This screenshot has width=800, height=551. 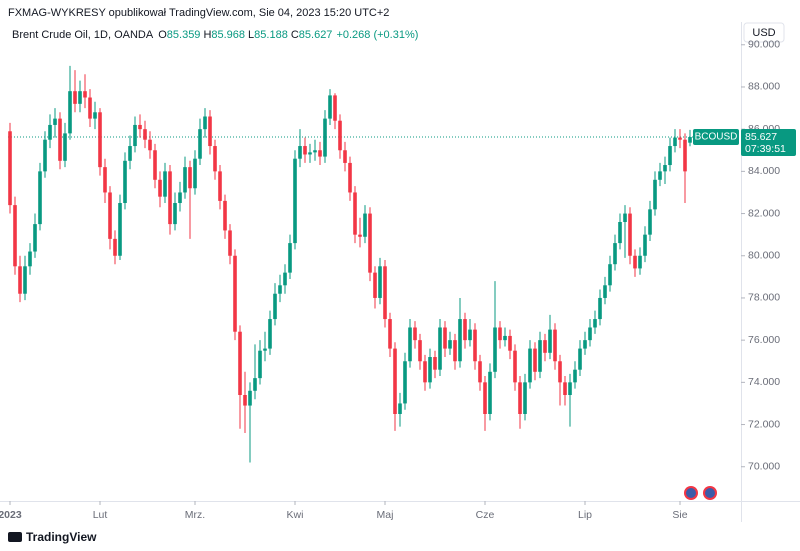 What do you see at coordinates (764, 32) in the screenshot?
I see `currency-box` at bounding box center [764, 32].